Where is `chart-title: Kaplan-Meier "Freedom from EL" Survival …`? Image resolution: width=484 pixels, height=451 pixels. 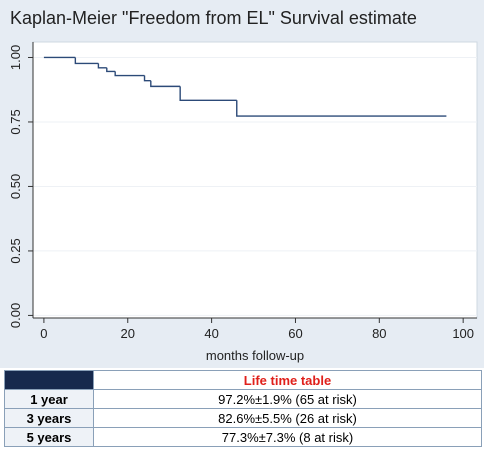 chart-title: Kaplan-Meier "Freedom from EL" Survival … is located at coordinates (213, 18).